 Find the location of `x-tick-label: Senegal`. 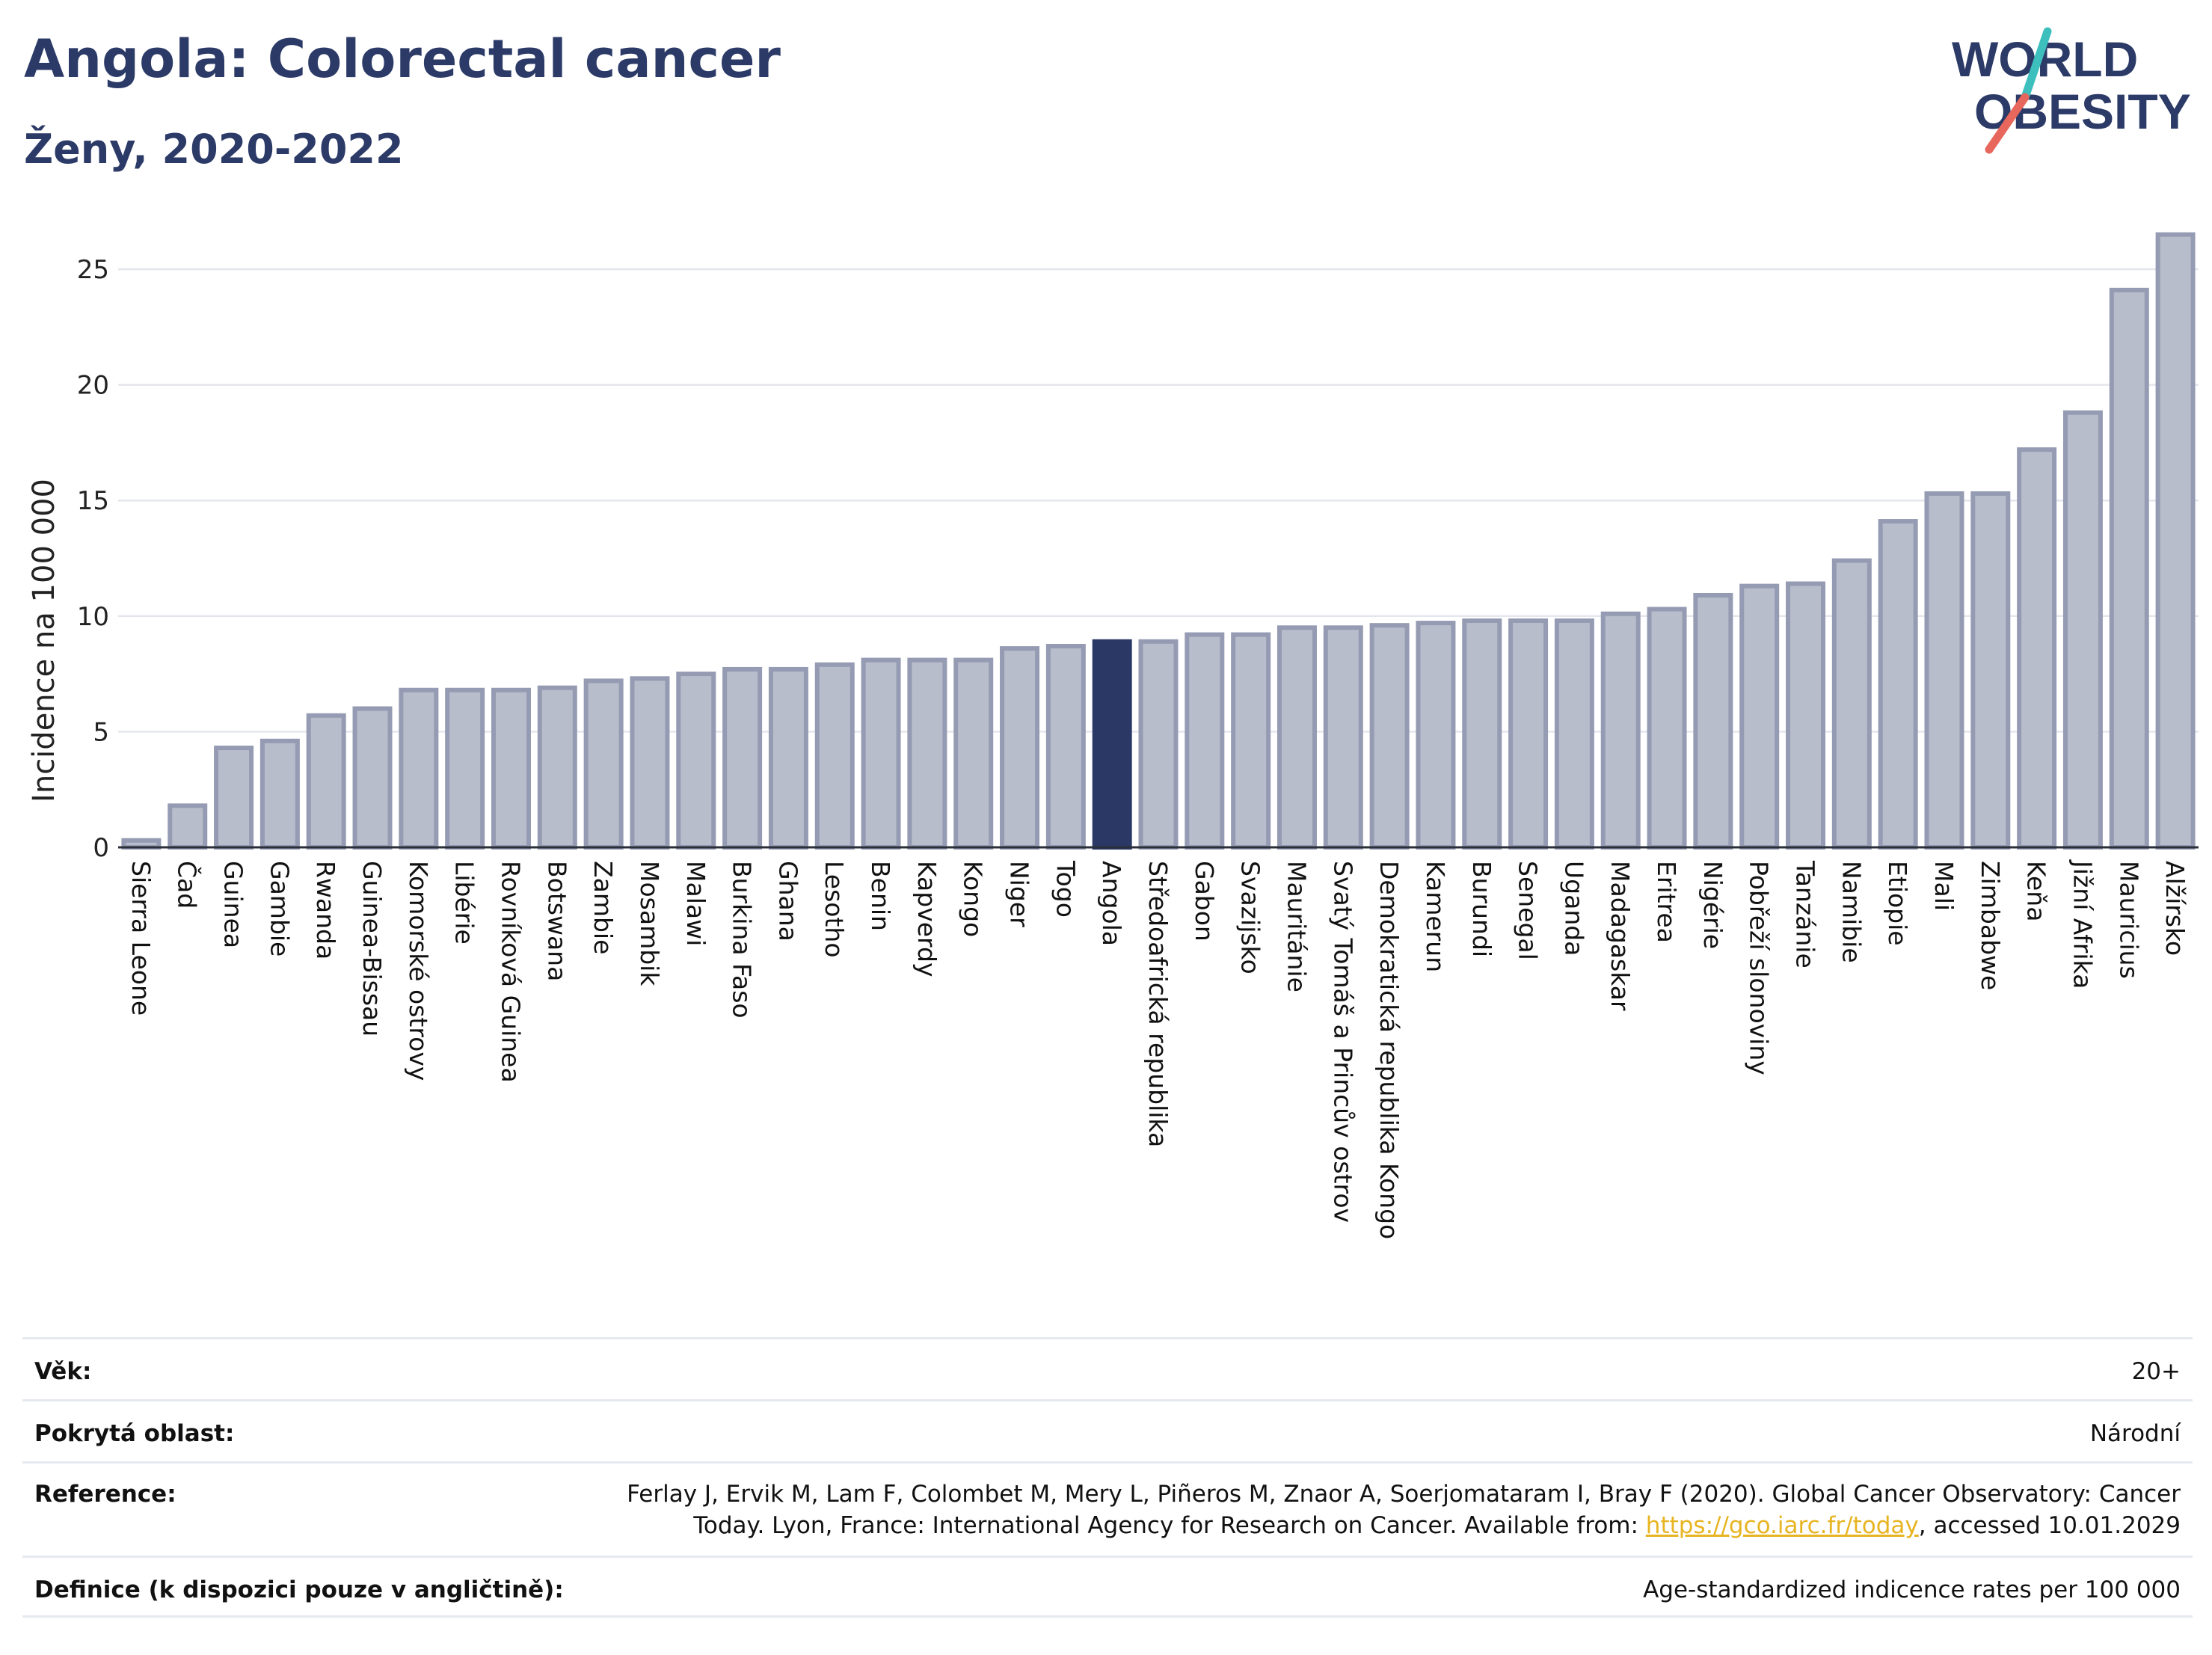

x-tick-label: Senegal is located at coordinates (1528, 910).